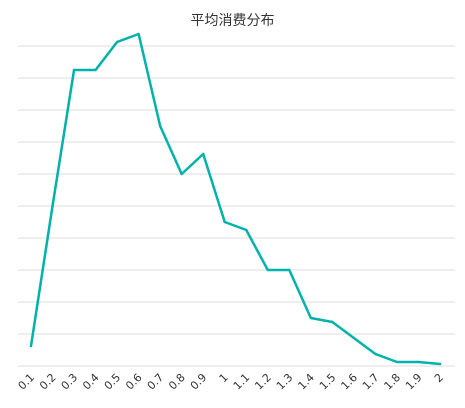 This screenshot has height=408, width=465. I want to click on x-tick-label-10: 1.1, so click(242, 382).